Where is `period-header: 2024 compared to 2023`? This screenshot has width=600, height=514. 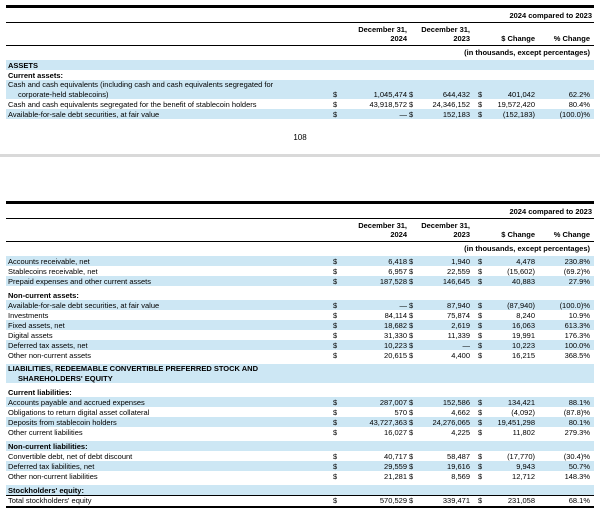
period-header: 2024 compared to 2023 is located at coordinates (300, 15).